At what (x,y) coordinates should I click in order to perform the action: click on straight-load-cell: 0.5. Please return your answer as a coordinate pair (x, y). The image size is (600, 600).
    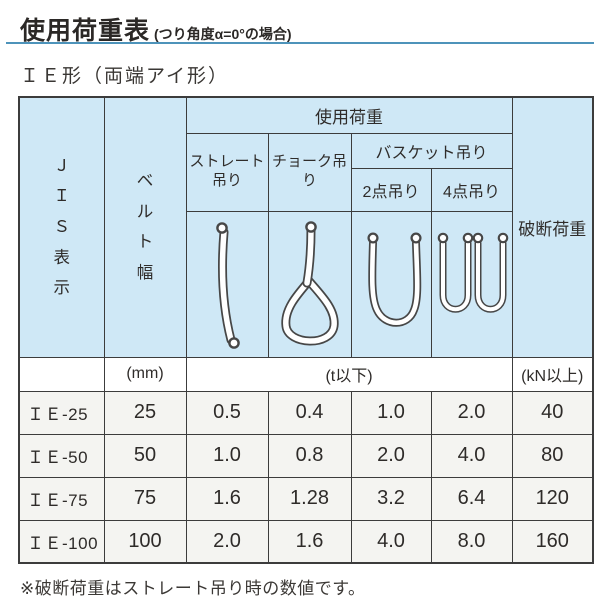
    Looking at the image, I should click on (227, 412).